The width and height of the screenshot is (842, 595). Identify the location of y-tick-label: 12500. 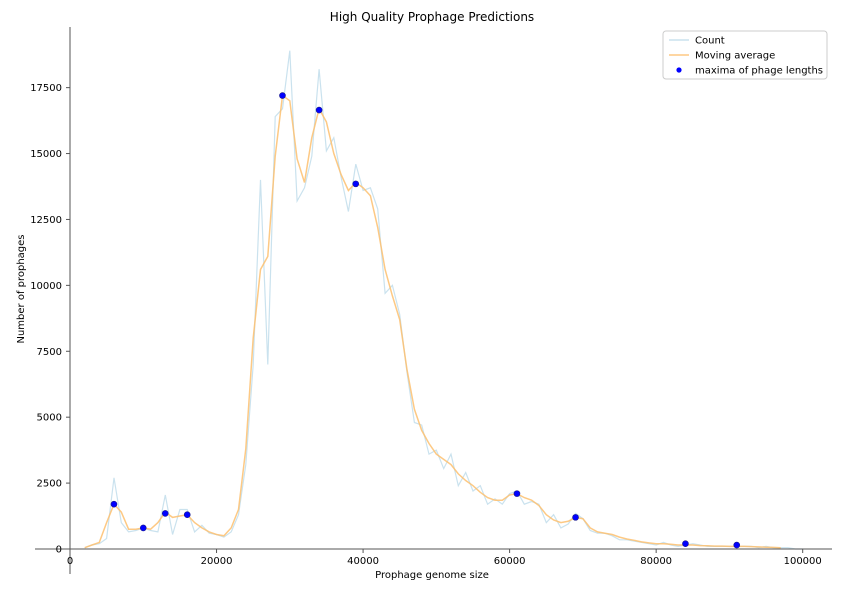
(46, 220).